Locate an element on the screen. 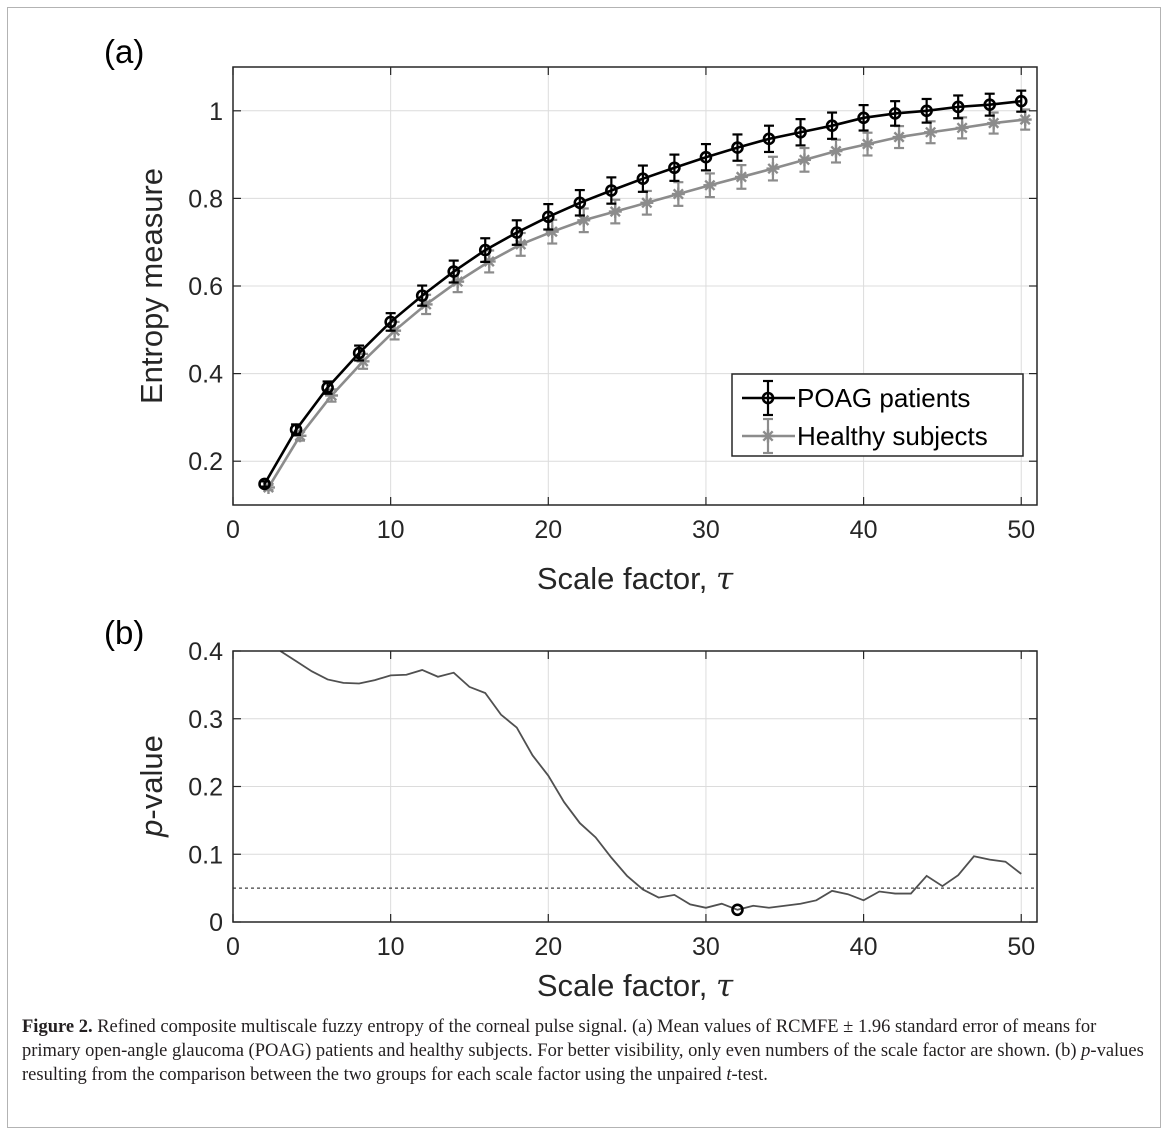 This screenshot has width=1168, height=1135. p-value-line is located at coordinates (650, 780).